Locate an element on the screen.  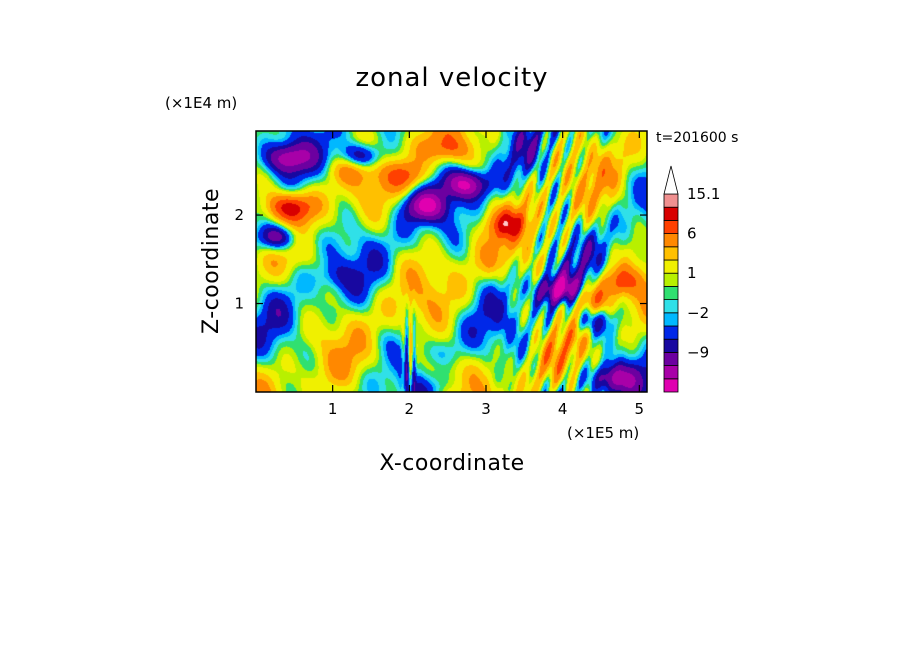
x-tick-label-4: 4 is located at coordinates (563, 409).